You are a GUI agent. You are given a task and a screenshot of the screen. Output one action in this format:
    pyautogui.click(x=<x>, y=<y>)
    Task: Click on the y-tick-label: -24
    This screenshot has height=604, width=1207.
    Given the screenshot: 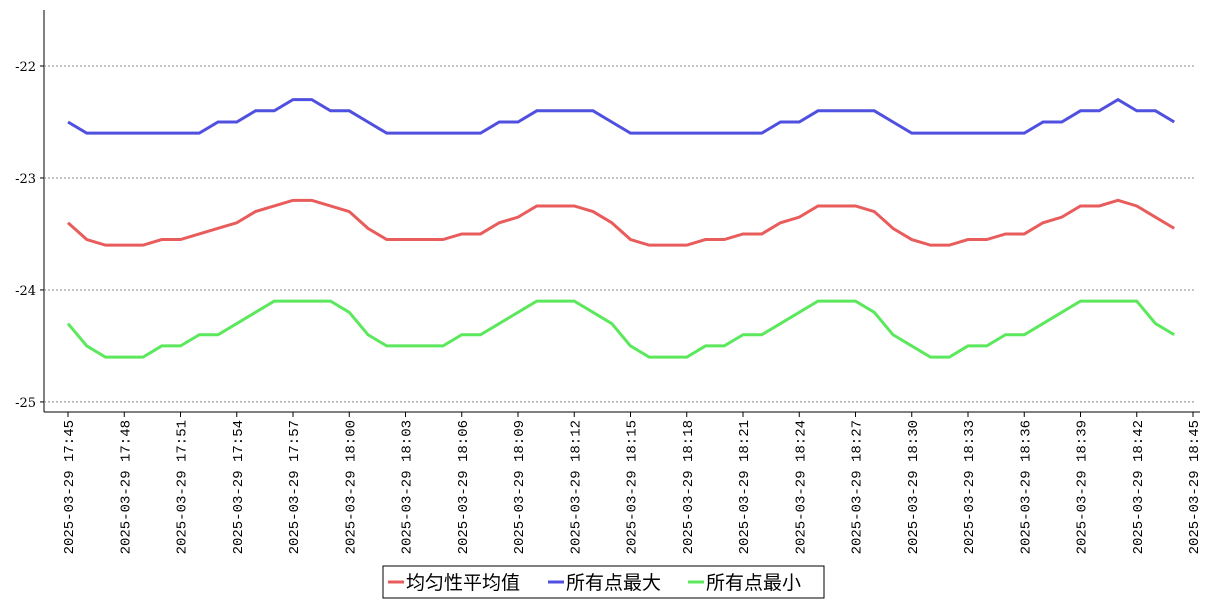 What is the action you would take?
    pyautogui.click(x=25, y=291)
    